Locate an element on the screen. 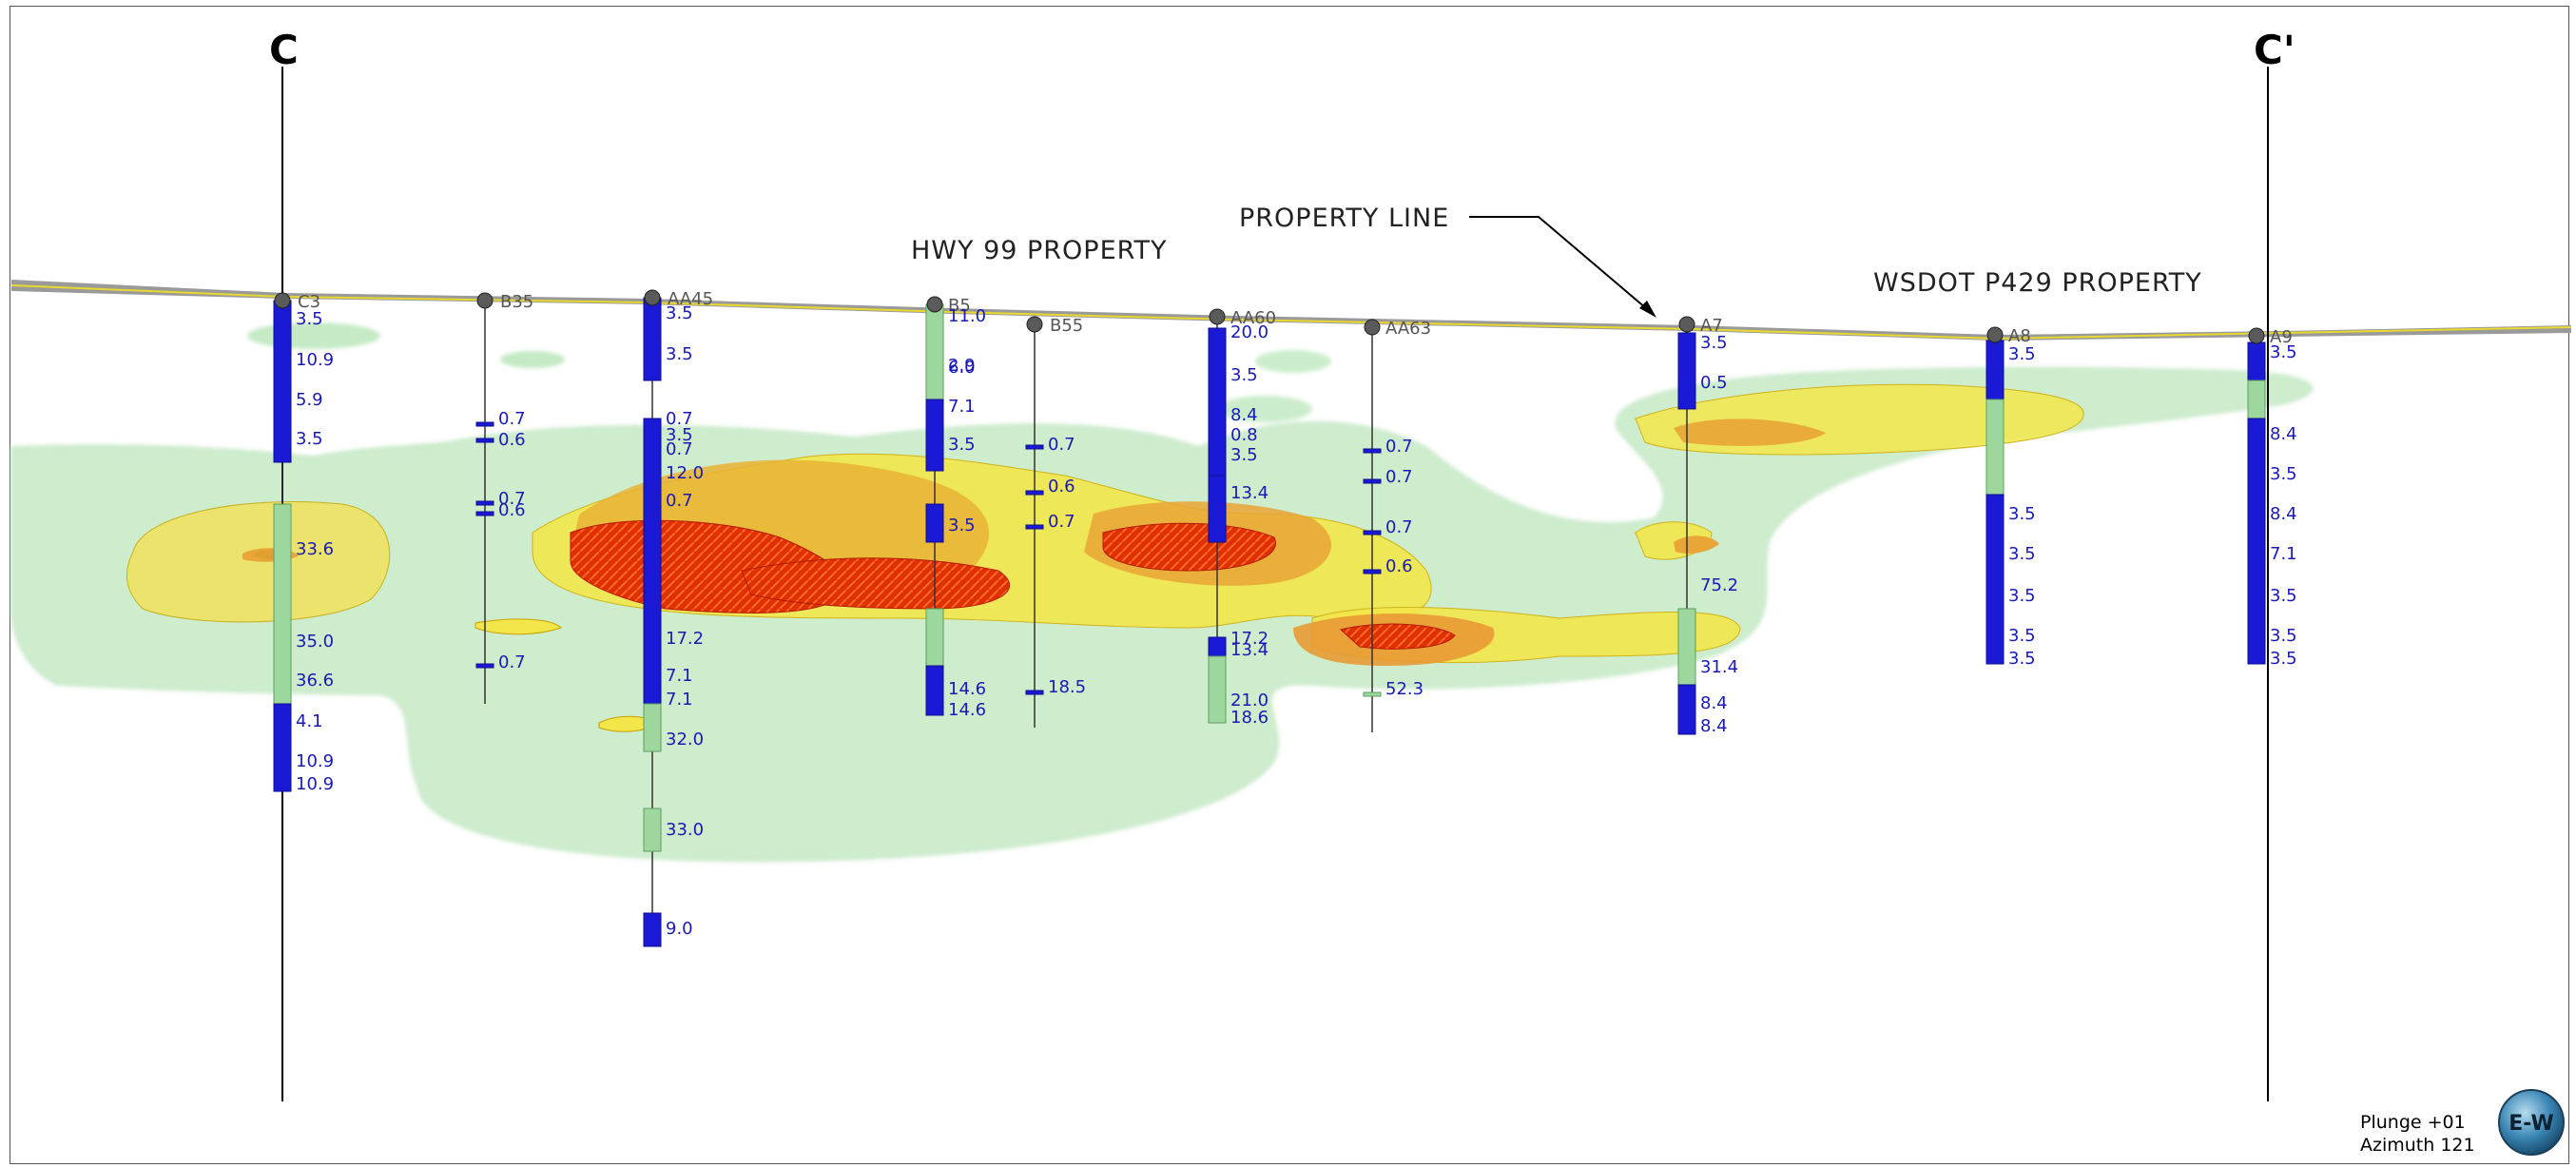  wsdot-property-label: WSDOT P429 PROPERTY is located at coordinates (2037, 283).